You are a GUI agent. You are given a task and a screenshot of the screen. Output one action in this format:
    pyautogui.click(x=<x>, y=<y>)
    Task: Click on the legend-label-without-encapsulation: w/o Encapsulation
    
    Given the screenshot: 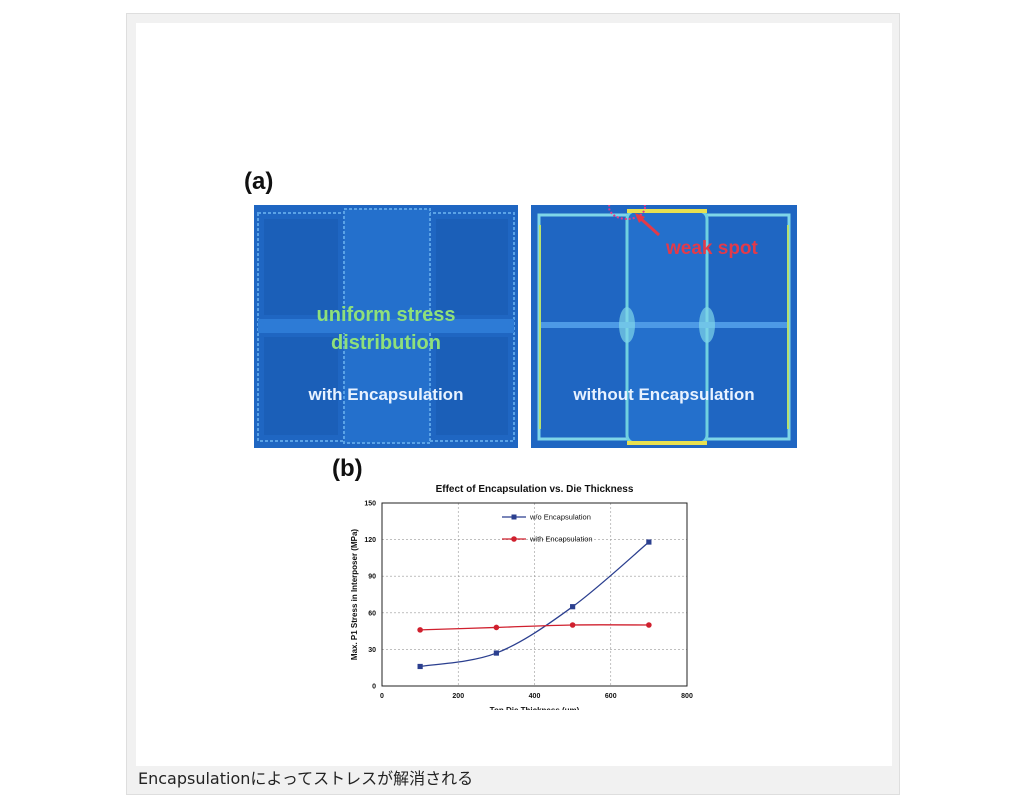 What is the action you would take?
    pyautogui.click(x=560, y=517)
    